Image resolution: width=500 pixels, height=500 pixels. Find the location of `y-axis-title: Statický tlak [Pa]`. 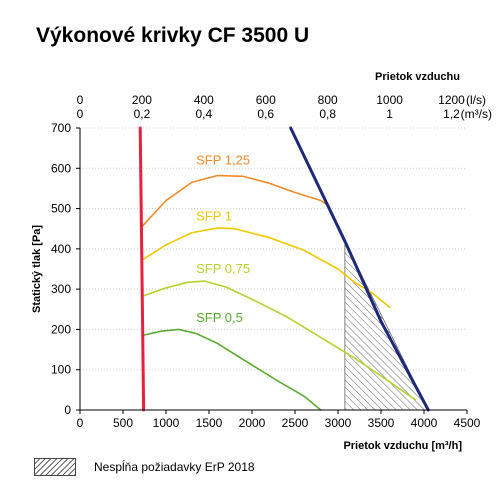

y-axis-title: Statický tlak [Pa] is located at coordinates (37, 269).